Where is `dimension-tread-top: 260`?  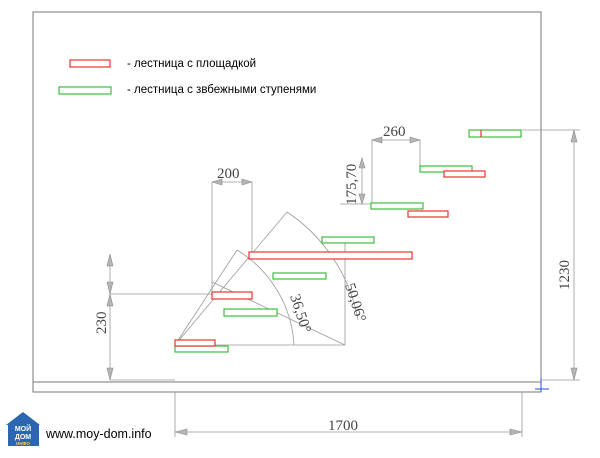 dimension-tread-top: 260 is located at coordinates (394, 132).